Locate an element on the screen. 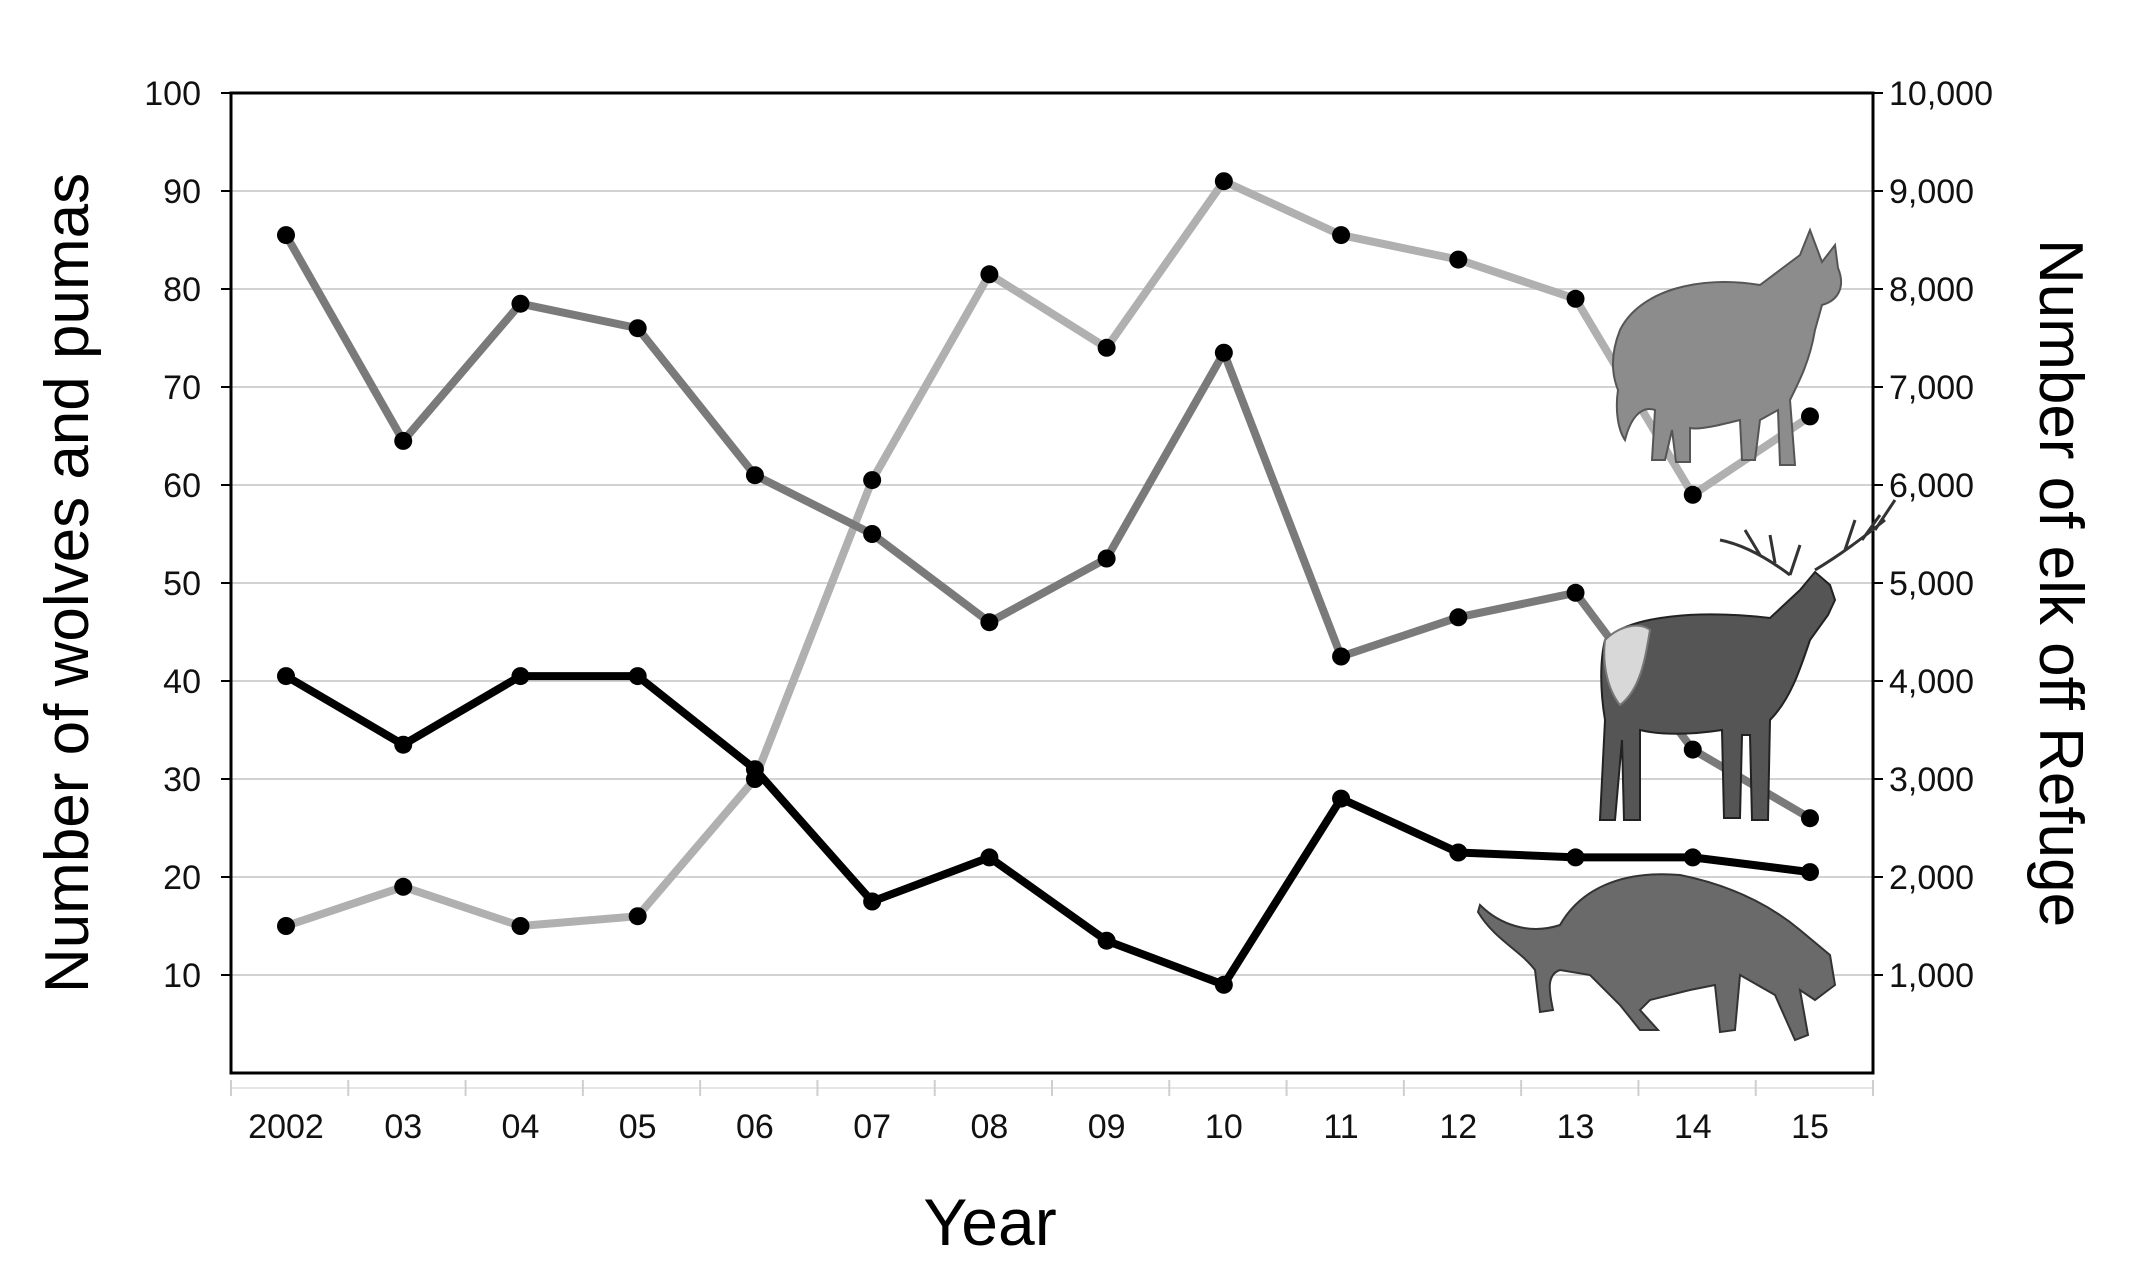  y-right-tick-label: 3,000 is located at coordinates (1931, 780).